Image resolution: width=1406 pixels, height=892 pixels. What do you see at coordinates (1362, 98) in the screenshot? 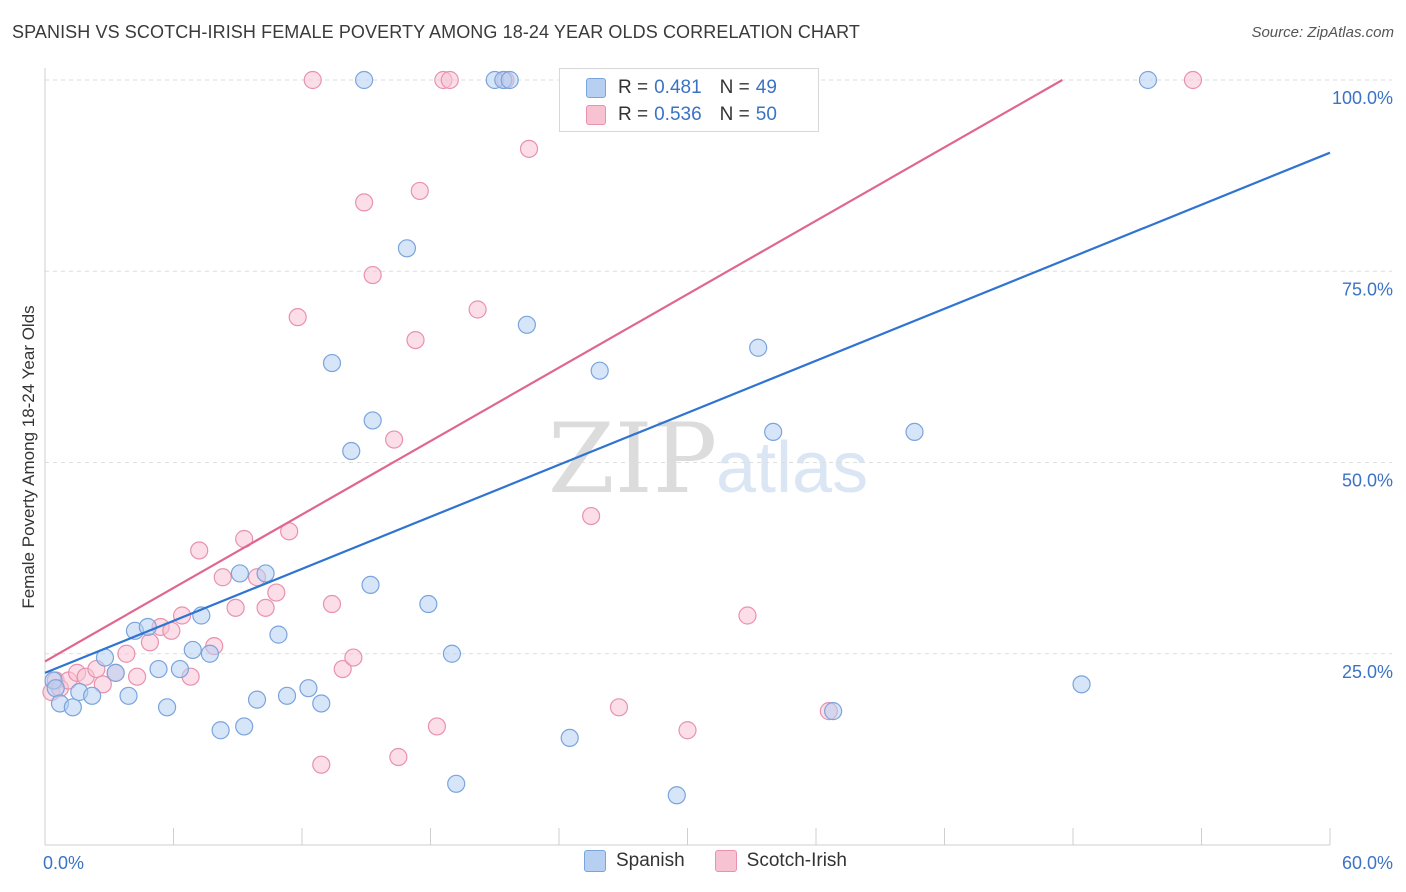
I see `y-tick-label: 100.0%` at bounding box center [1362, 98].